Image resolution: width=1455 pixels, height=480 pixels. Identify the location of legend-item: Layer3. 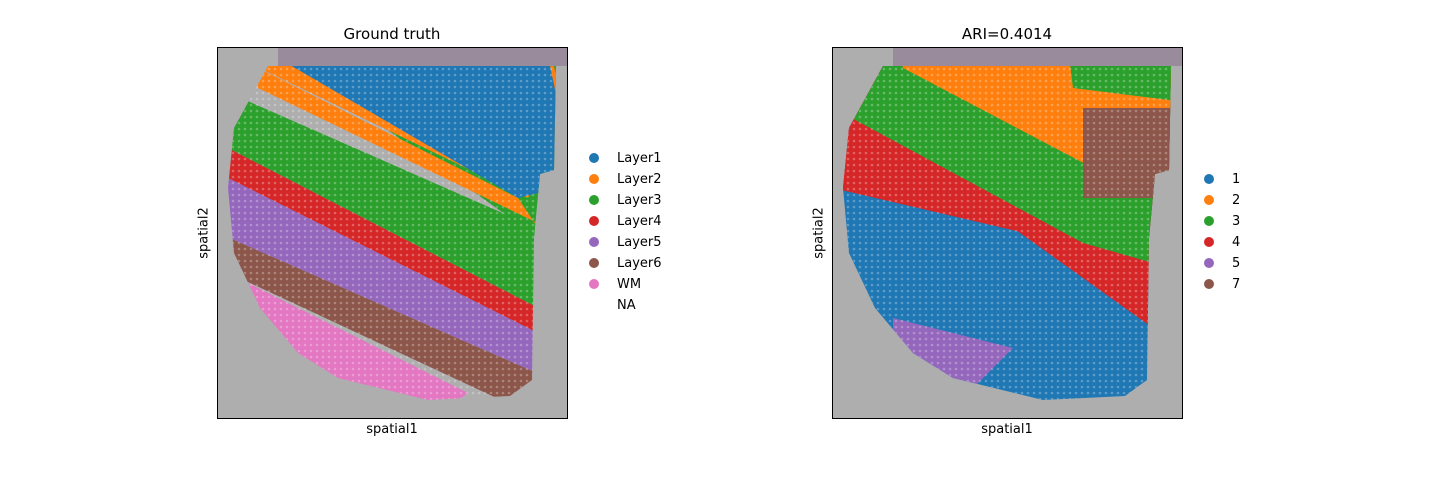
(625, 200).